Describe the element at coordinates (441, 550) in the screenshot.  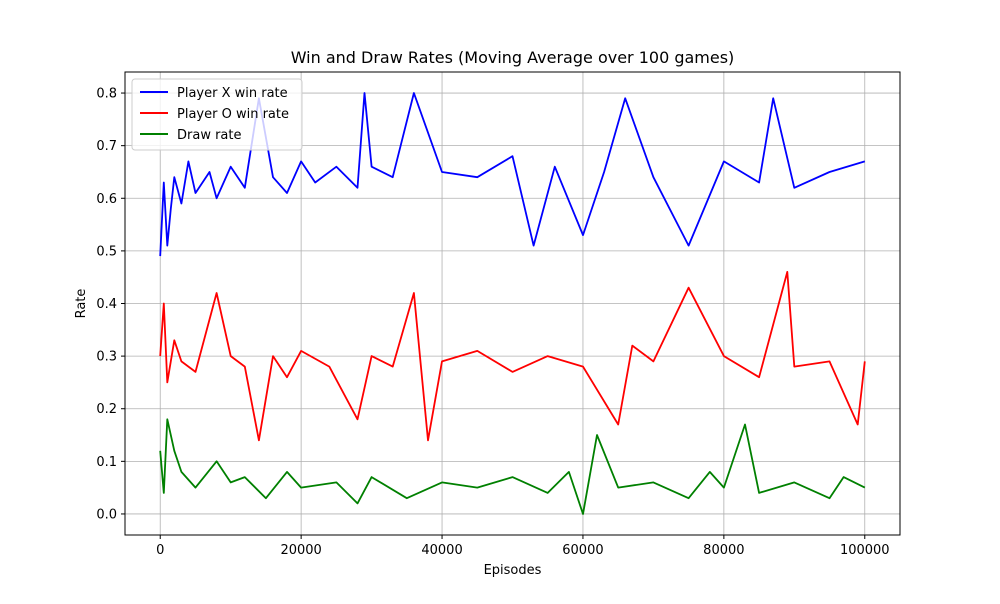
I see `x-tick-label: 40000` at that location.